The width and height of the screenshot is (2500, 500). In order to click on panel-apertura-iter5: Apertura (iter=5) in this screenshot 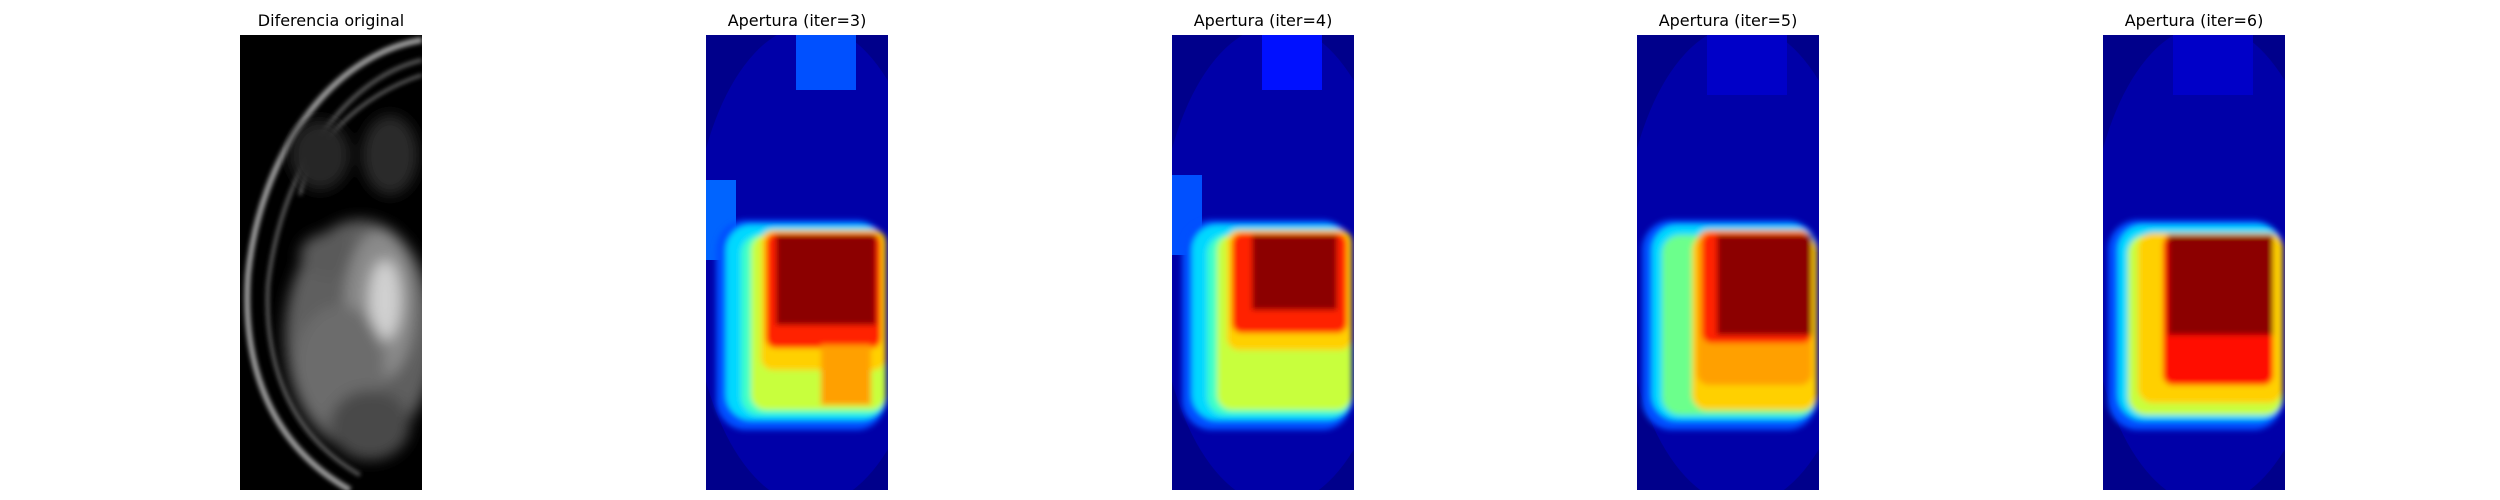, I will do `click(1728, 250)`.